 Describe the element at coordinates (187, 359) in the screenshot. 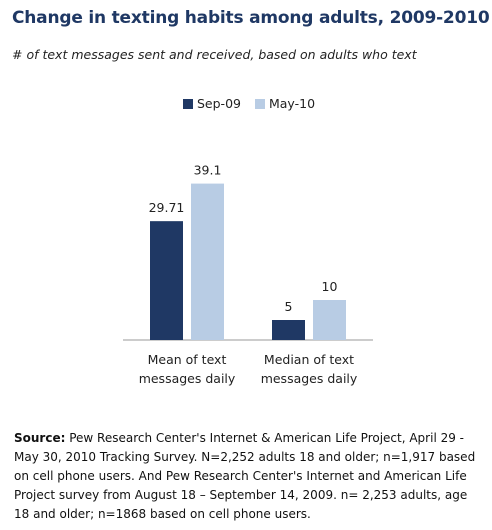

I see `category-label-mean-line1: Mean of text` at that location.